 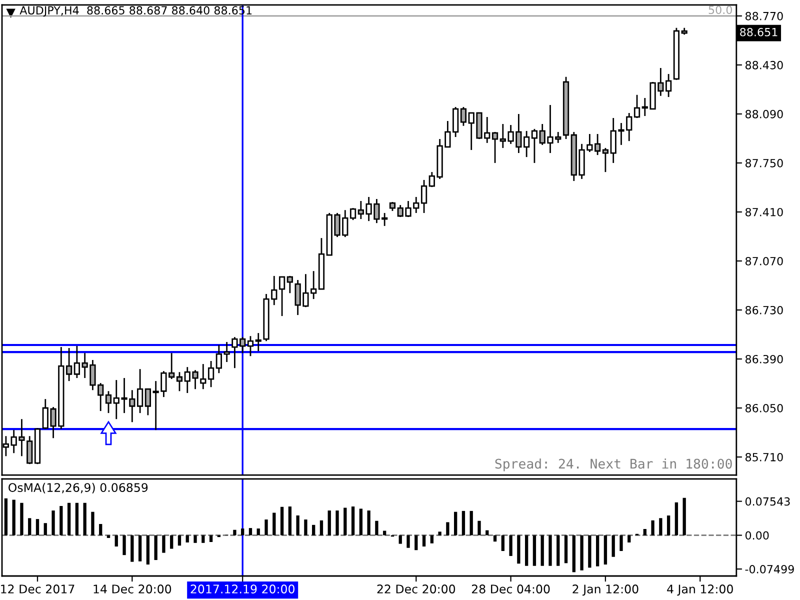 What do you see at coordinates (511, 589) in the screenshot?
I see `x-tick-label: 28 Dec 04:00` at bounding box center [511, 589].